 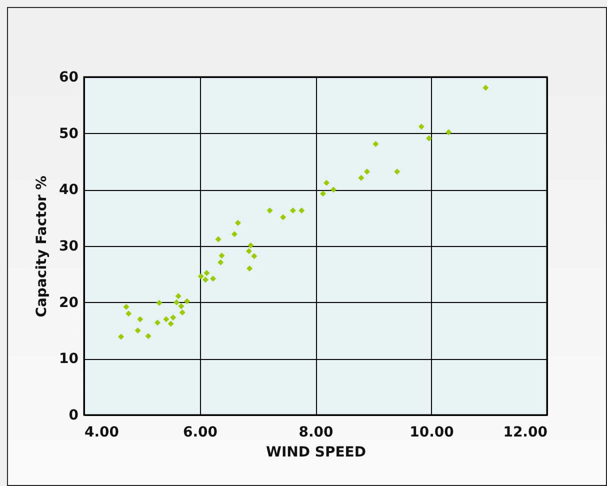 I want to click on x-tick-label: 6.00, so click(x=200, y=432).